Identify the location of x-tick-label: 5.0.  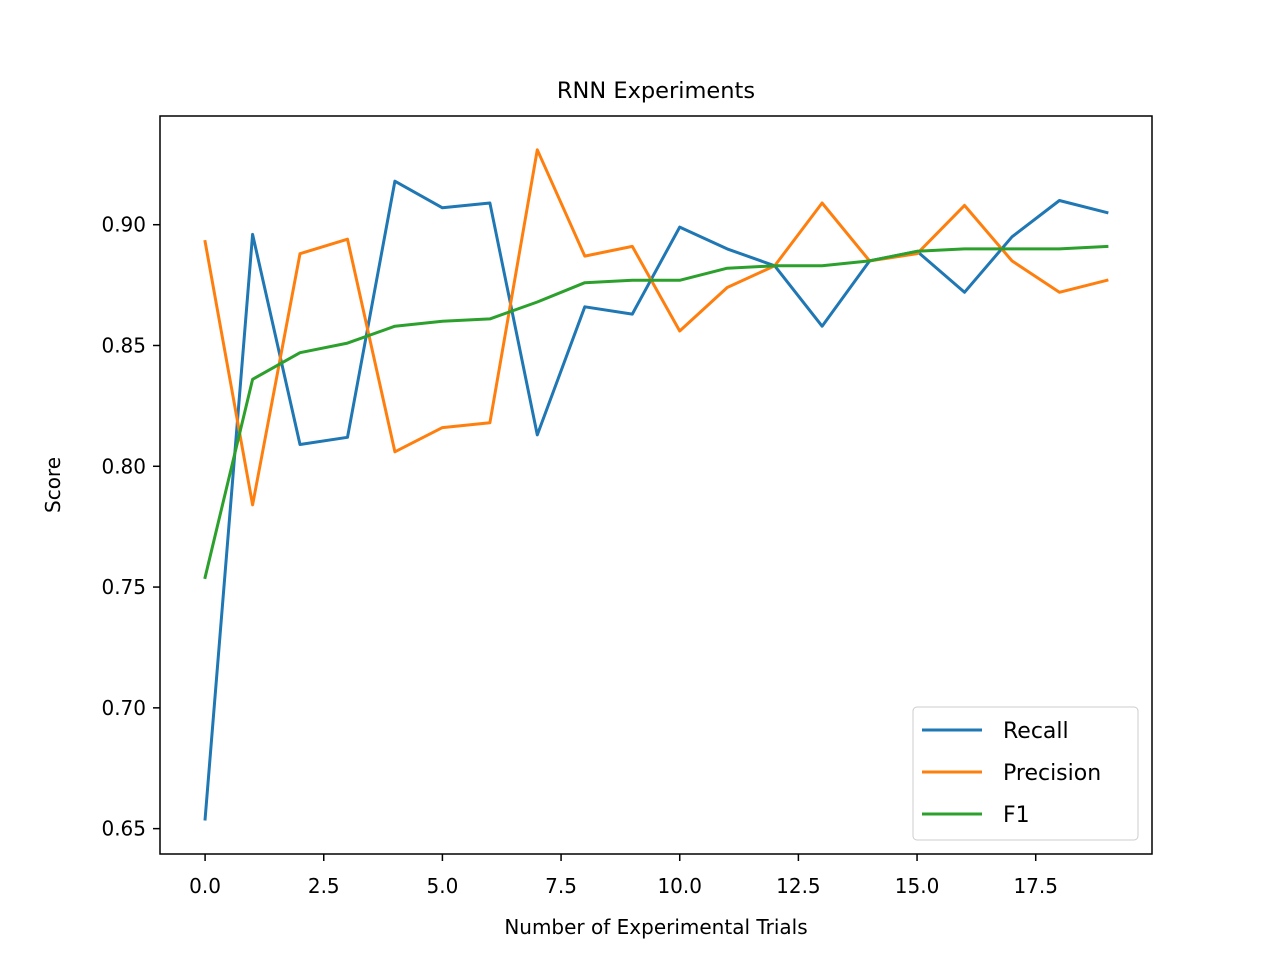
(443, 886).